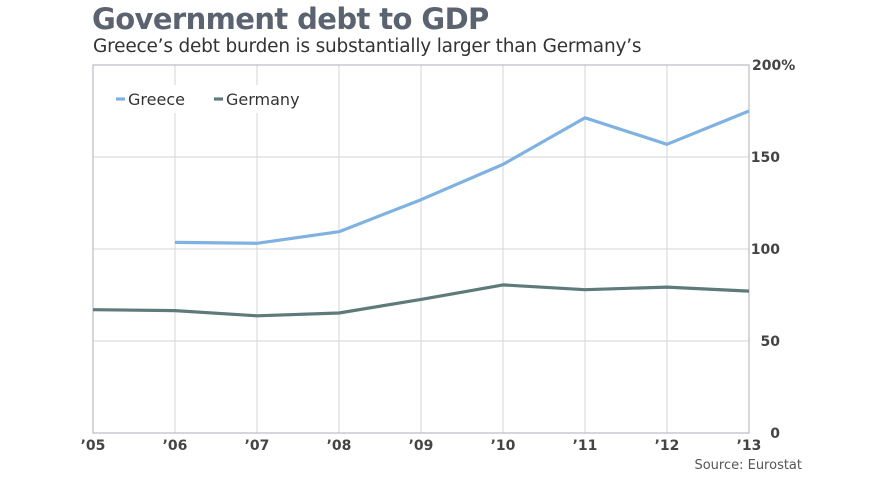  What do you see at coordinates (263, 99) in the screenshot?
I see `legend-label-germany: Germany` at bounding box center [263, 99].